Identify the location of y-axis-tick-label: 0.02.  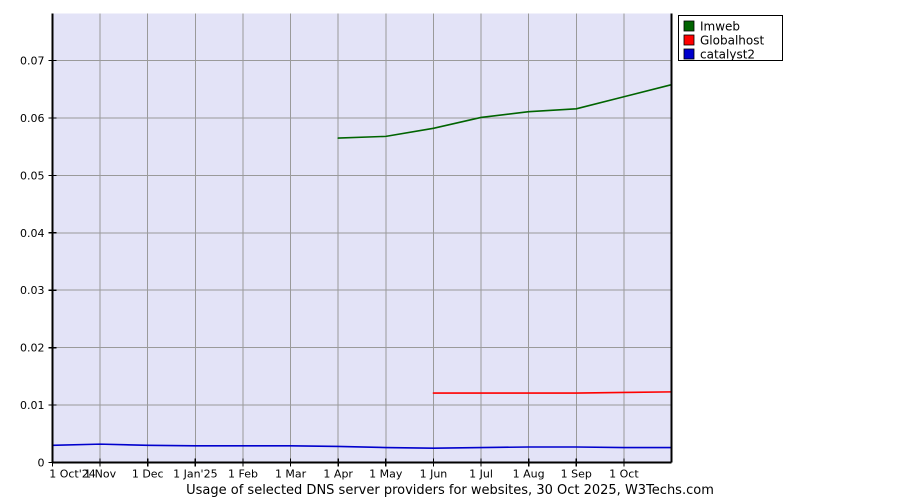
(32, 348).